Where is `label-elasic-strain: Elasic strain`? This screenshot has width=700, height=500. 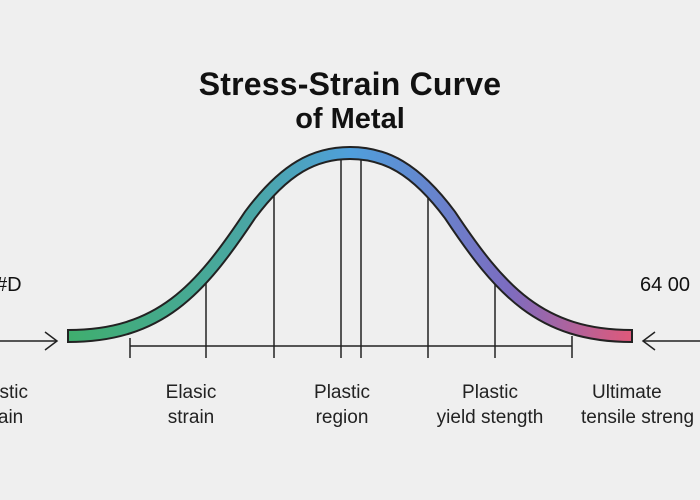 label-elasic-strain: Elasic strain is located at coordinates (191, 405).